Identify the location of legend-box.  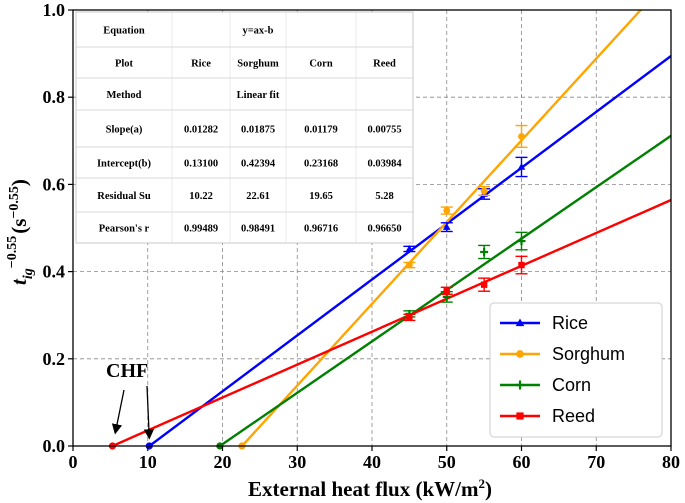
(576, 370).